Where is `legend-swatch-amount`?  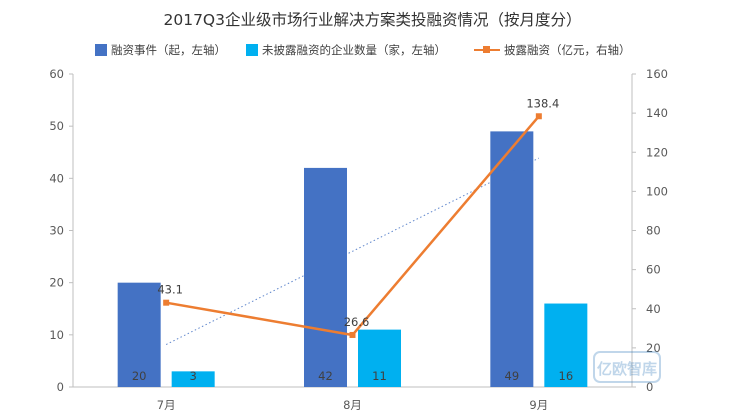 legend-swatch-amount is located at coordinates (487, 50).